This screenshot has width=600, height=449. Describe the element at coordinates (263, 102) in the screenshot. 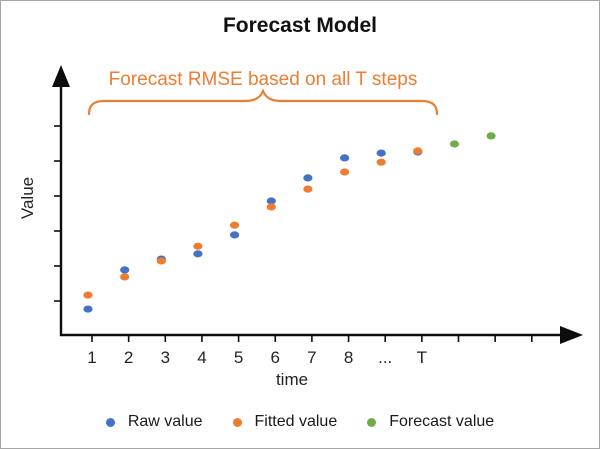

I see `overbrace` at that location.